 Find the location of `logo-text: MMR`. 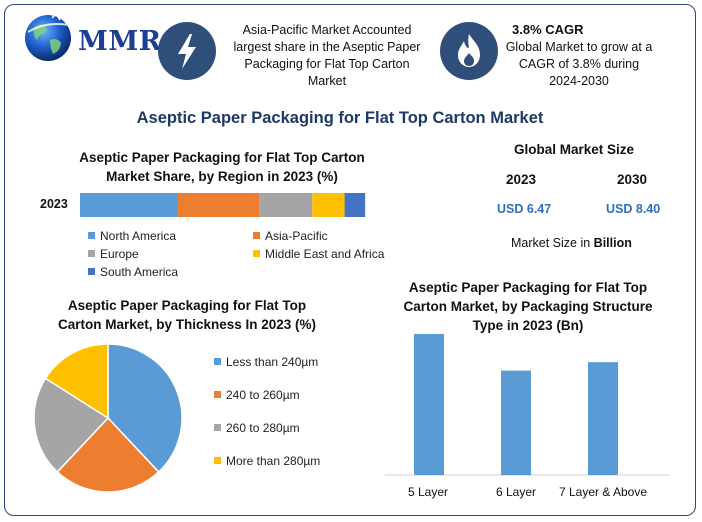

logo-text: MMR is located at coordinates (120, 41).